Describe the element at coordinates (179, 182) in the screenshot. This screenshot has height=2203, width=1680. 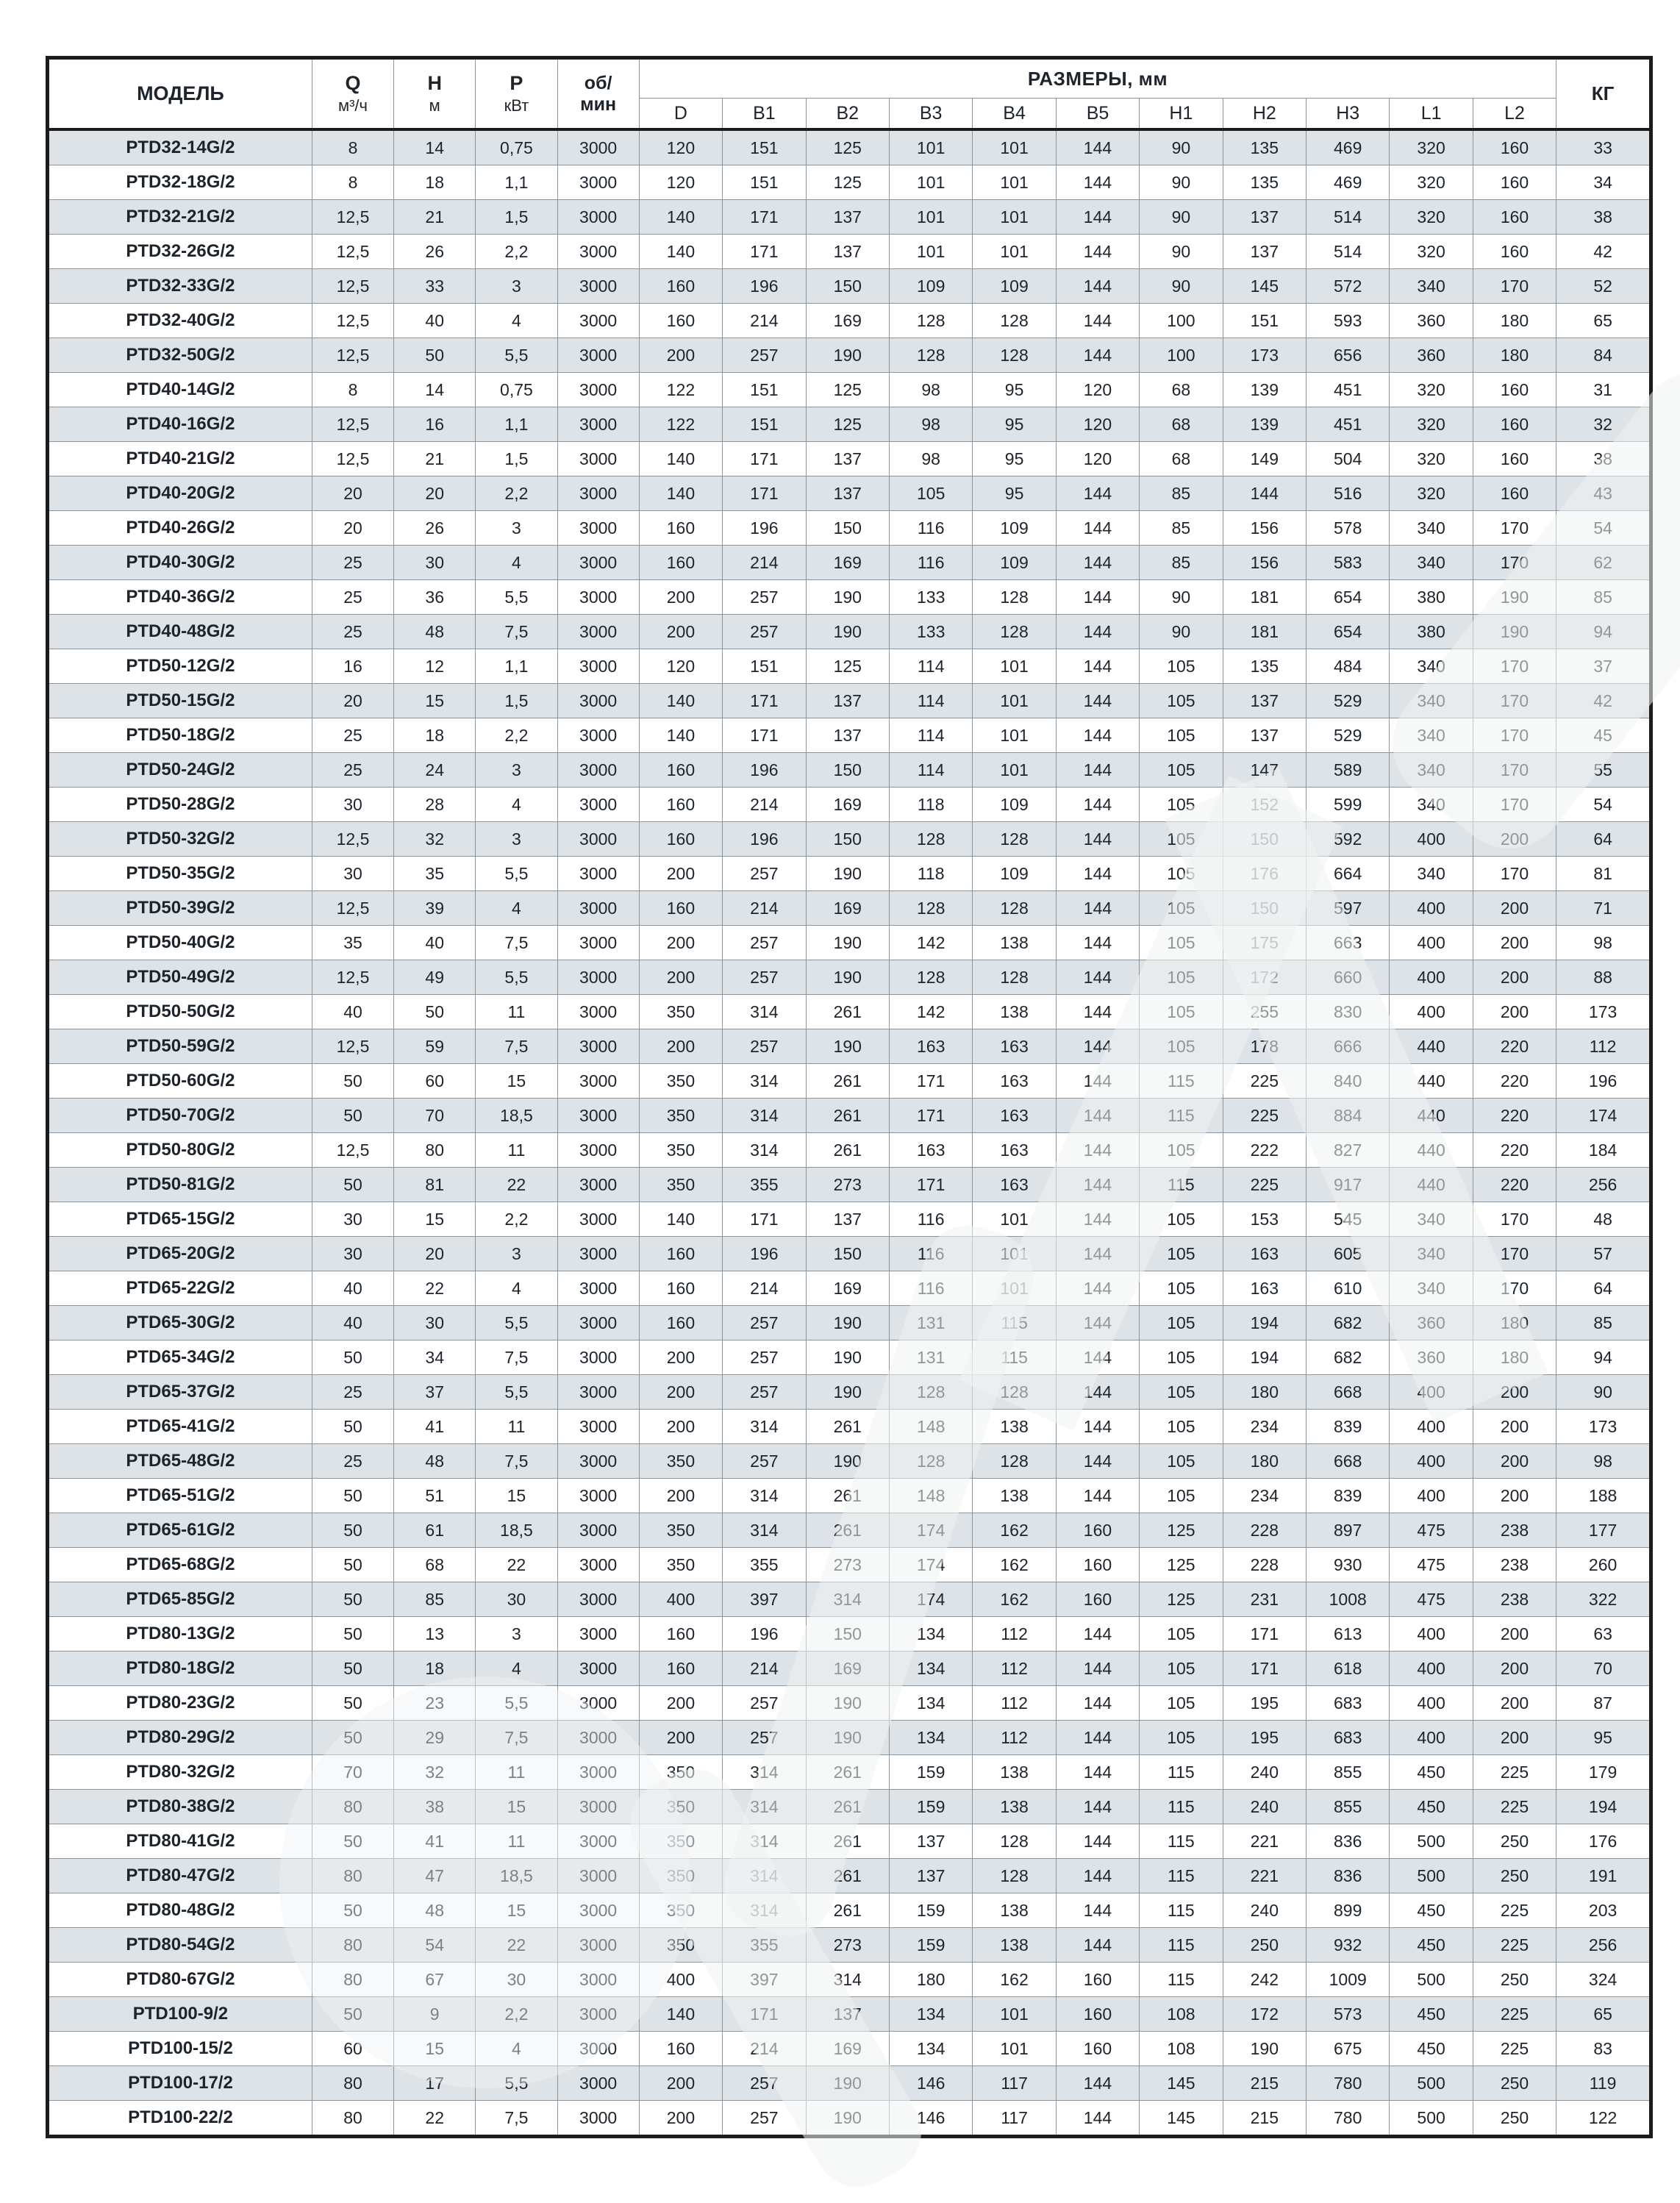
I see `model-cell: PTD32-18G/2` at that location.